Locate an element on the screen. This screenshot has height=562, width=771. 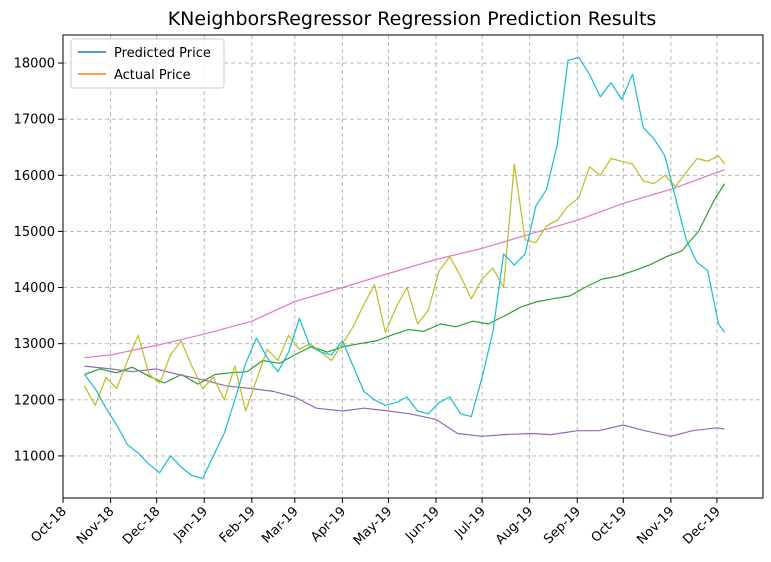
y-axis: 11000 12000 13000 14000 15000 16000 17000 18000 is located at coordinates (38, 260).